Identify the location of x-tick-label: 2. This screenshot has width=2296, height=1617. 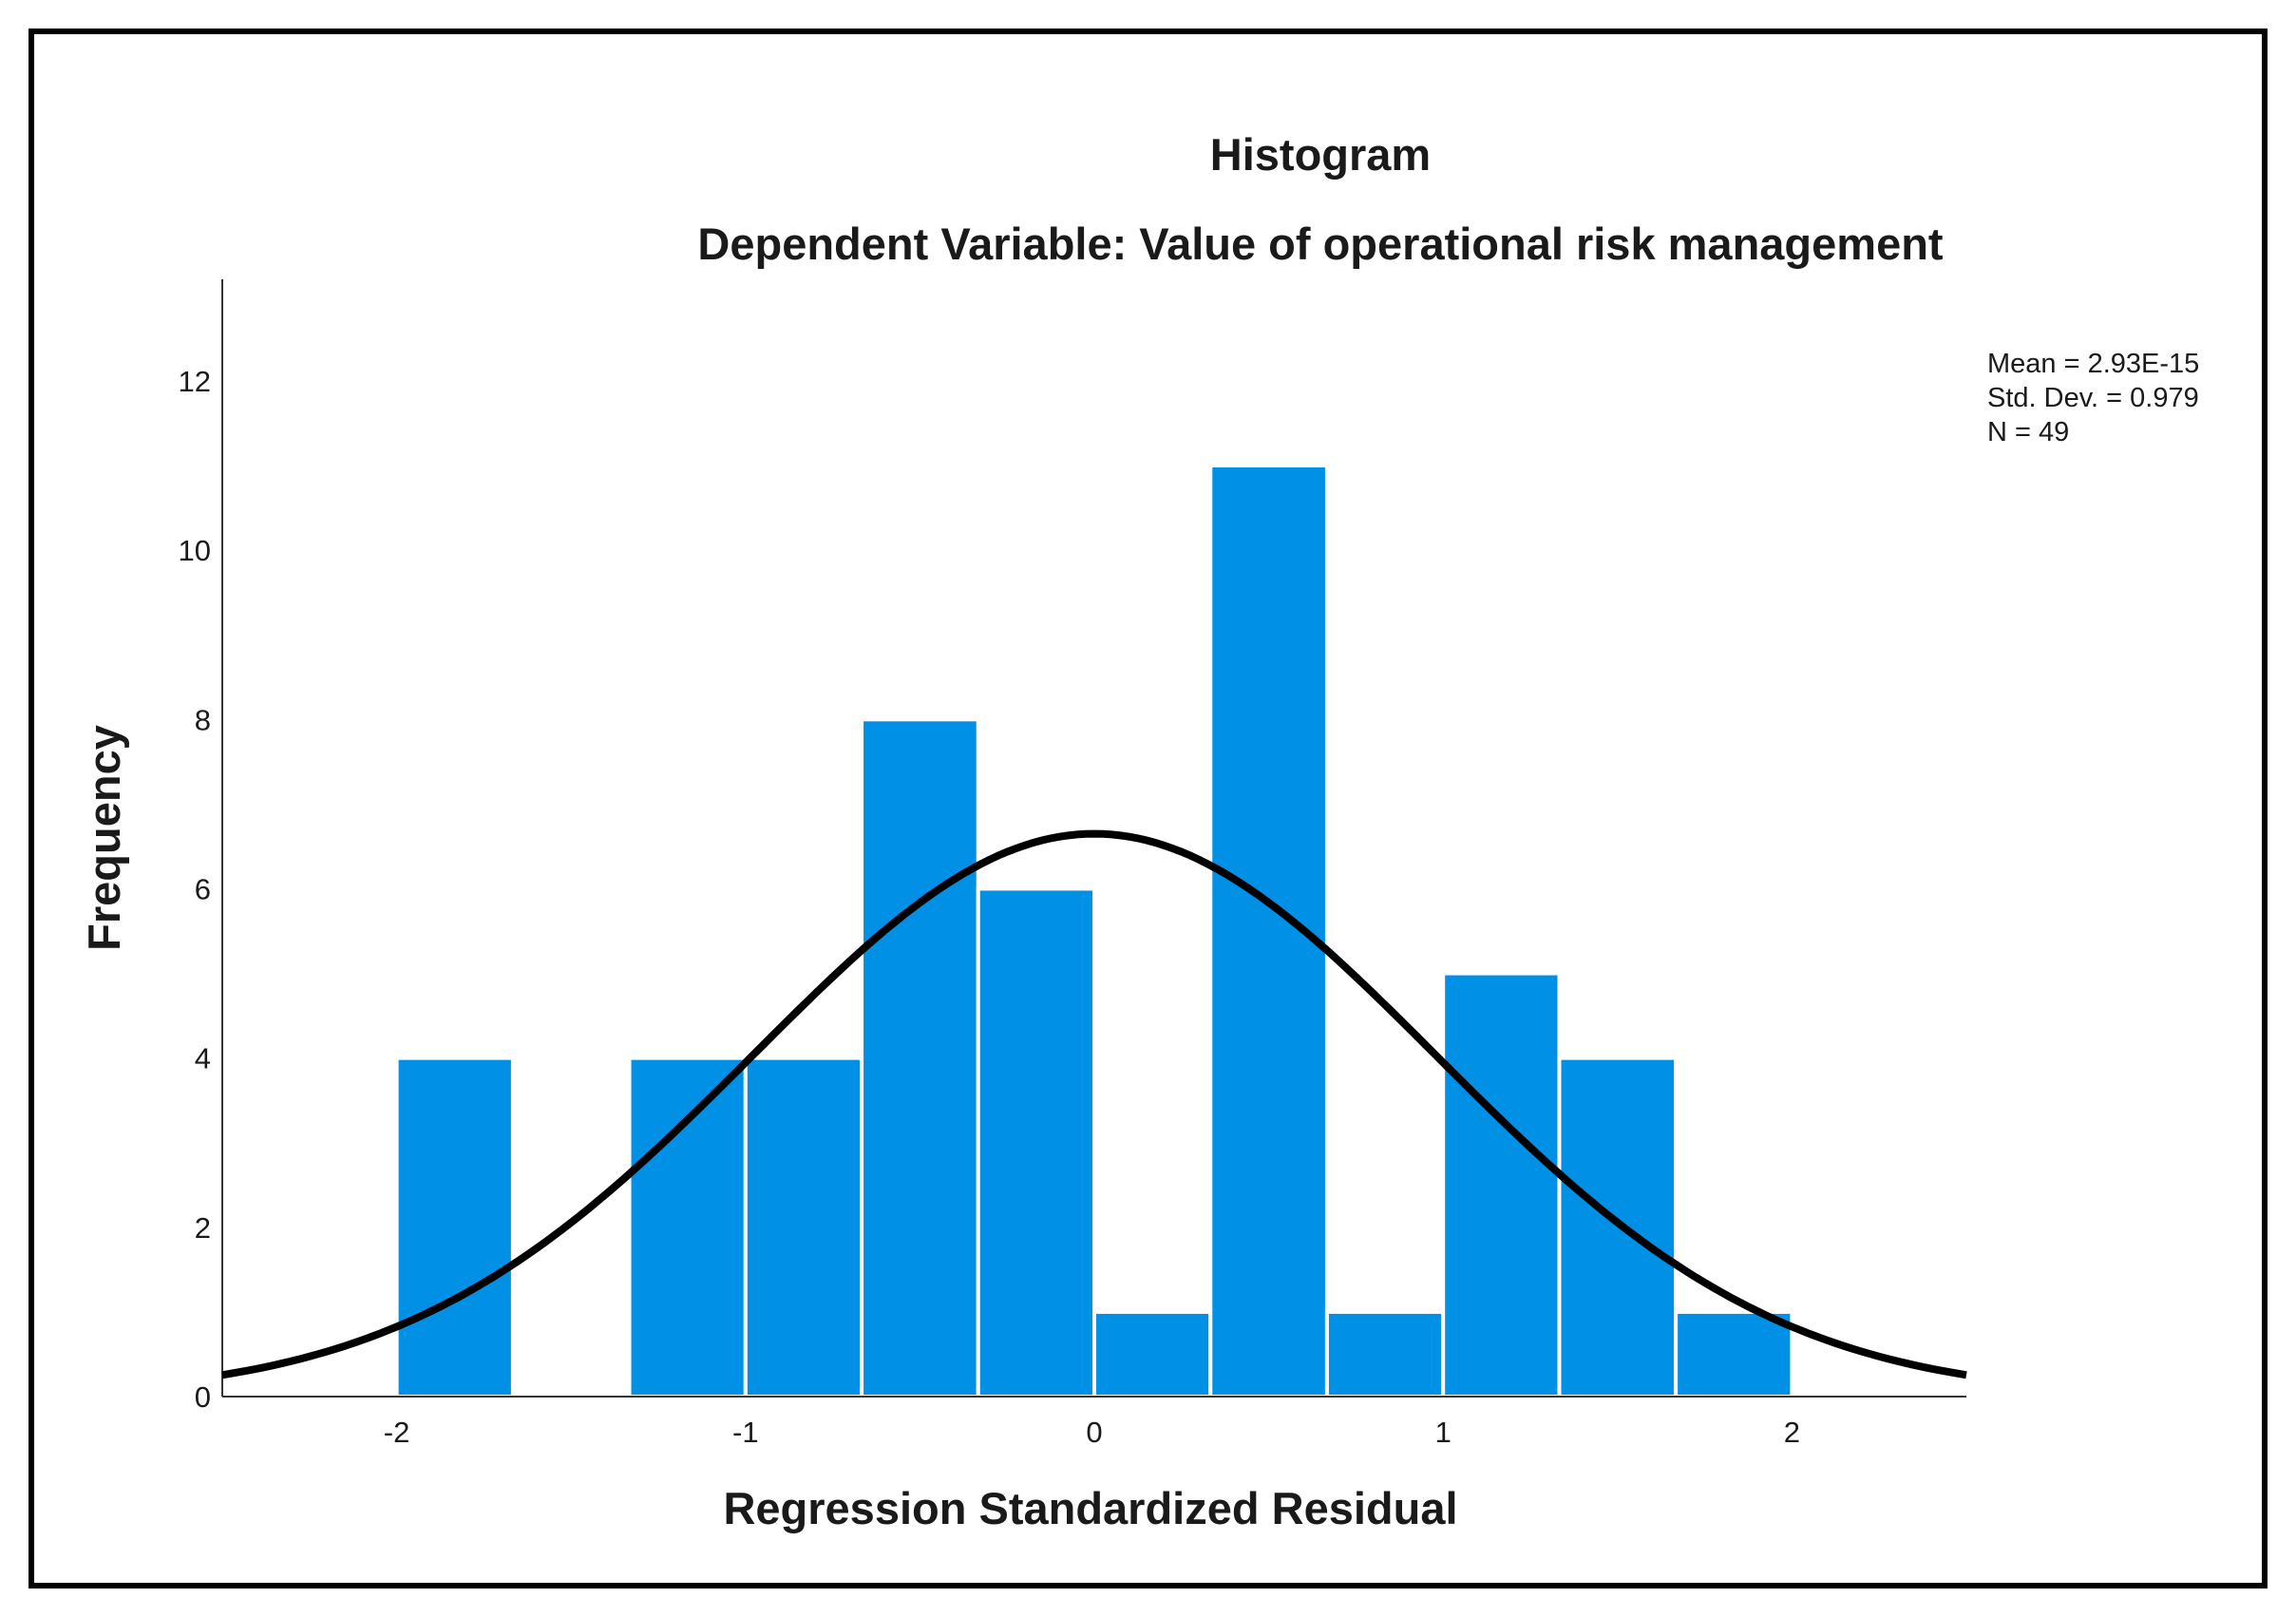
(1792, 1432).